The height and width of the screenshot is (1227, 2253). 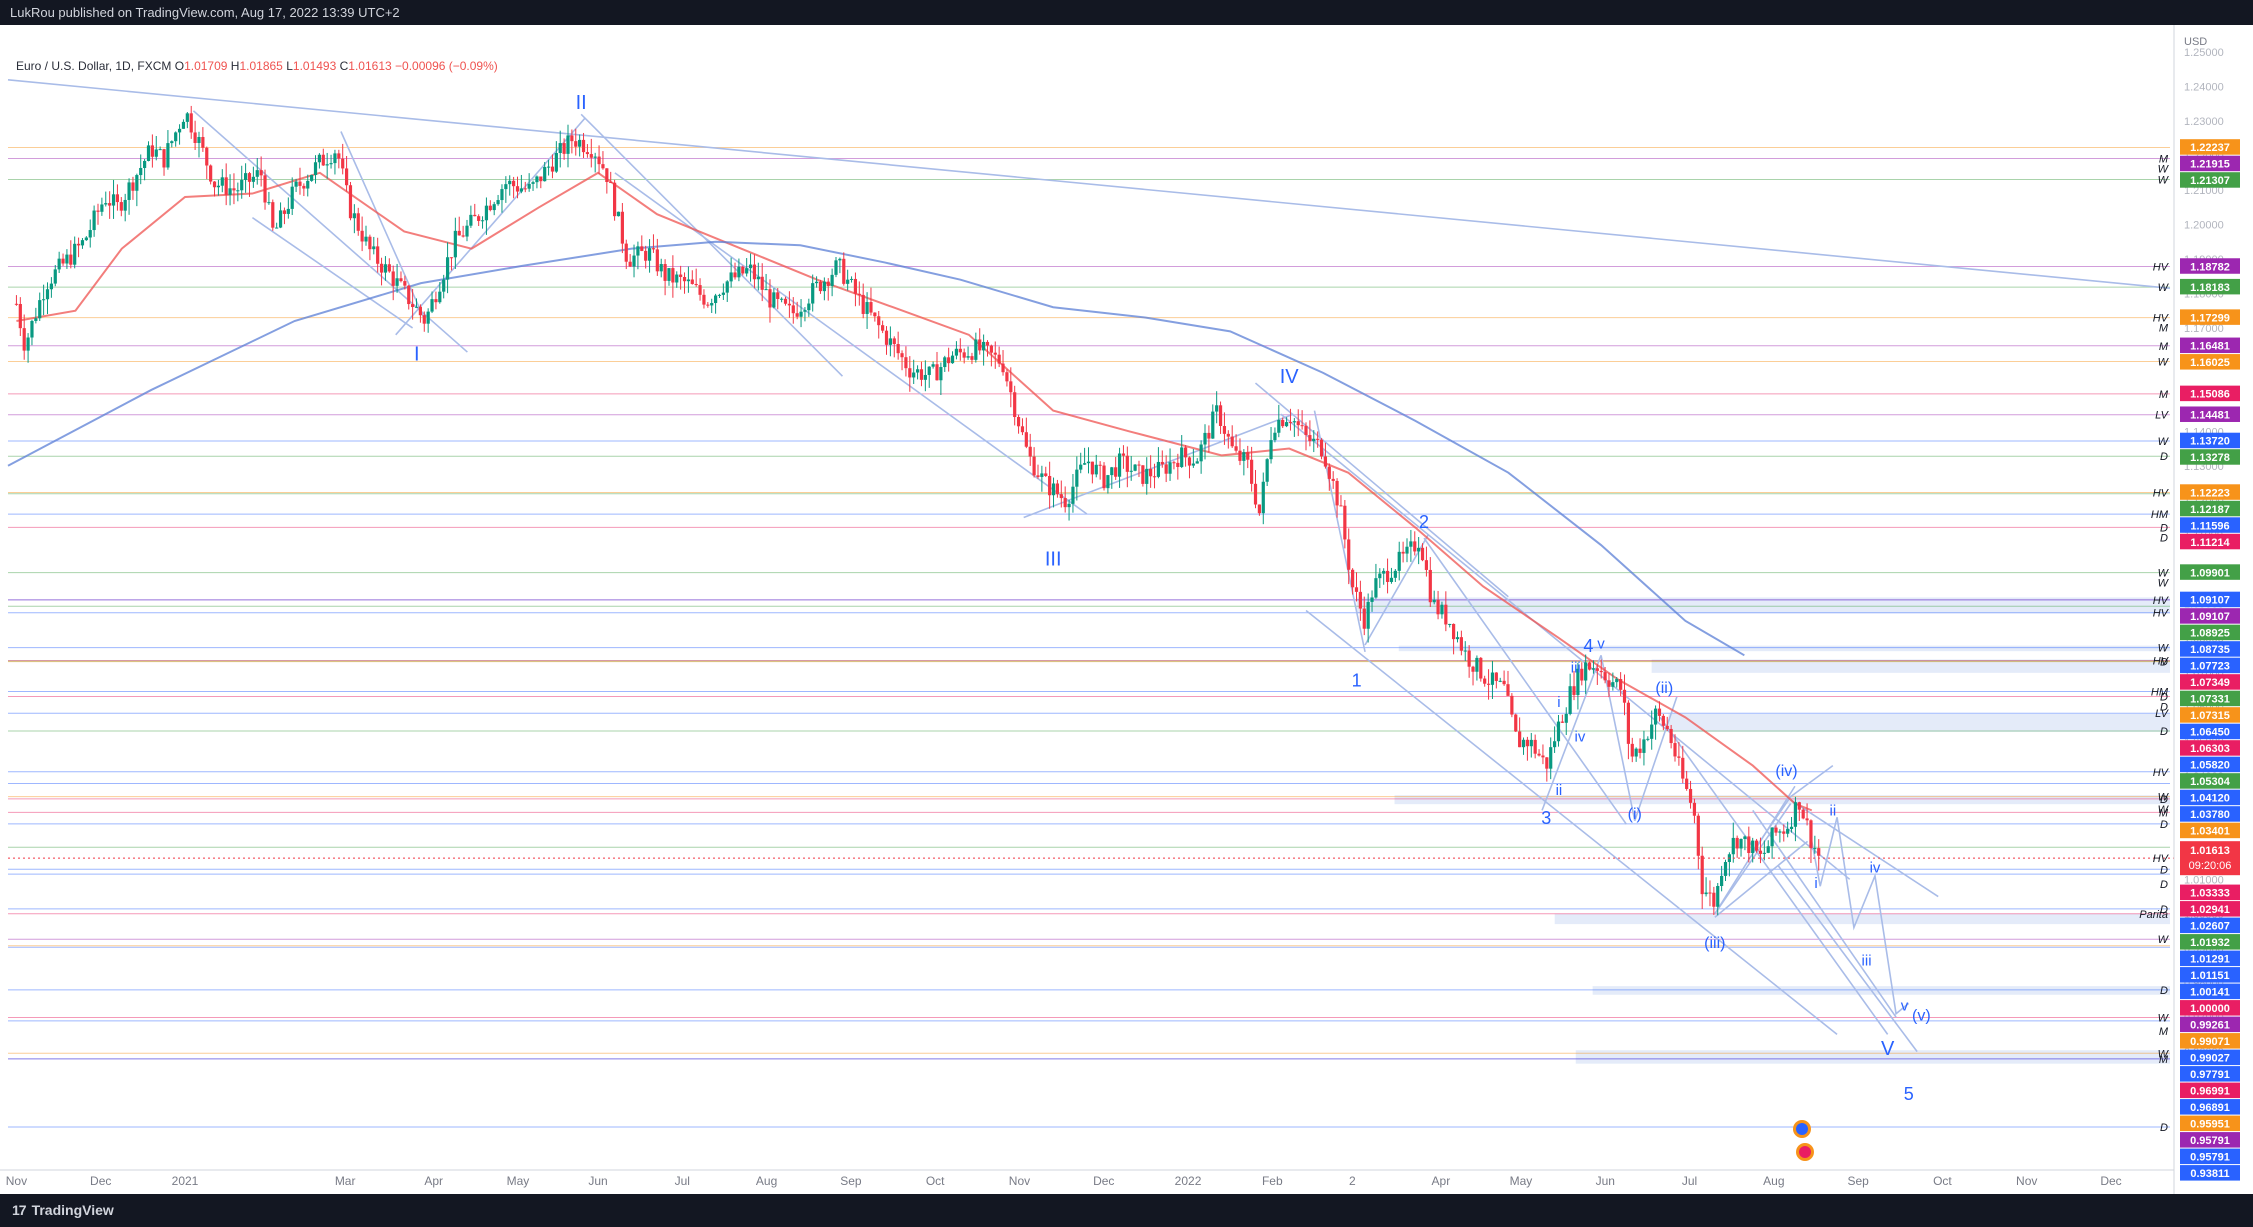 What do you see at coordinates (1053, 560) in the screenshot?
I see `wave-label-2: III` at bounding box center [1053, 560].